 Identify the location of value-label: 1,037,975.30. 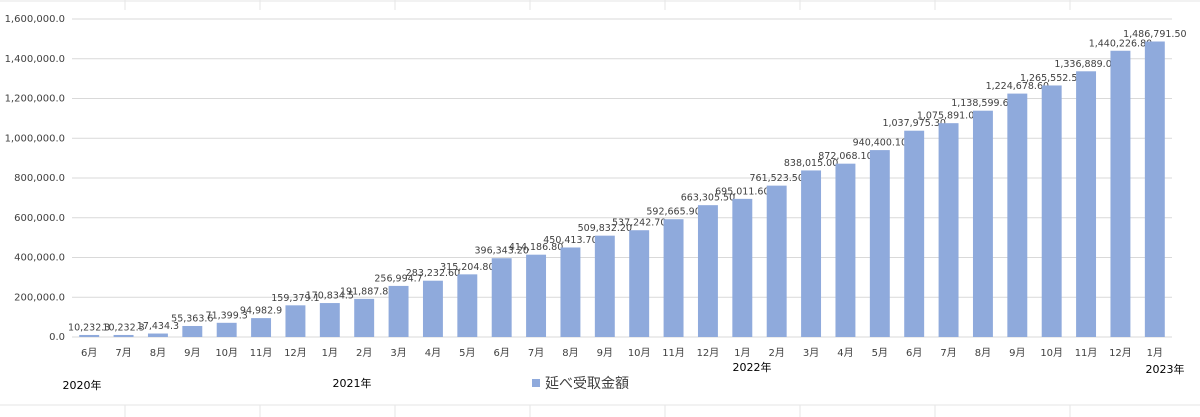
(913, 123).